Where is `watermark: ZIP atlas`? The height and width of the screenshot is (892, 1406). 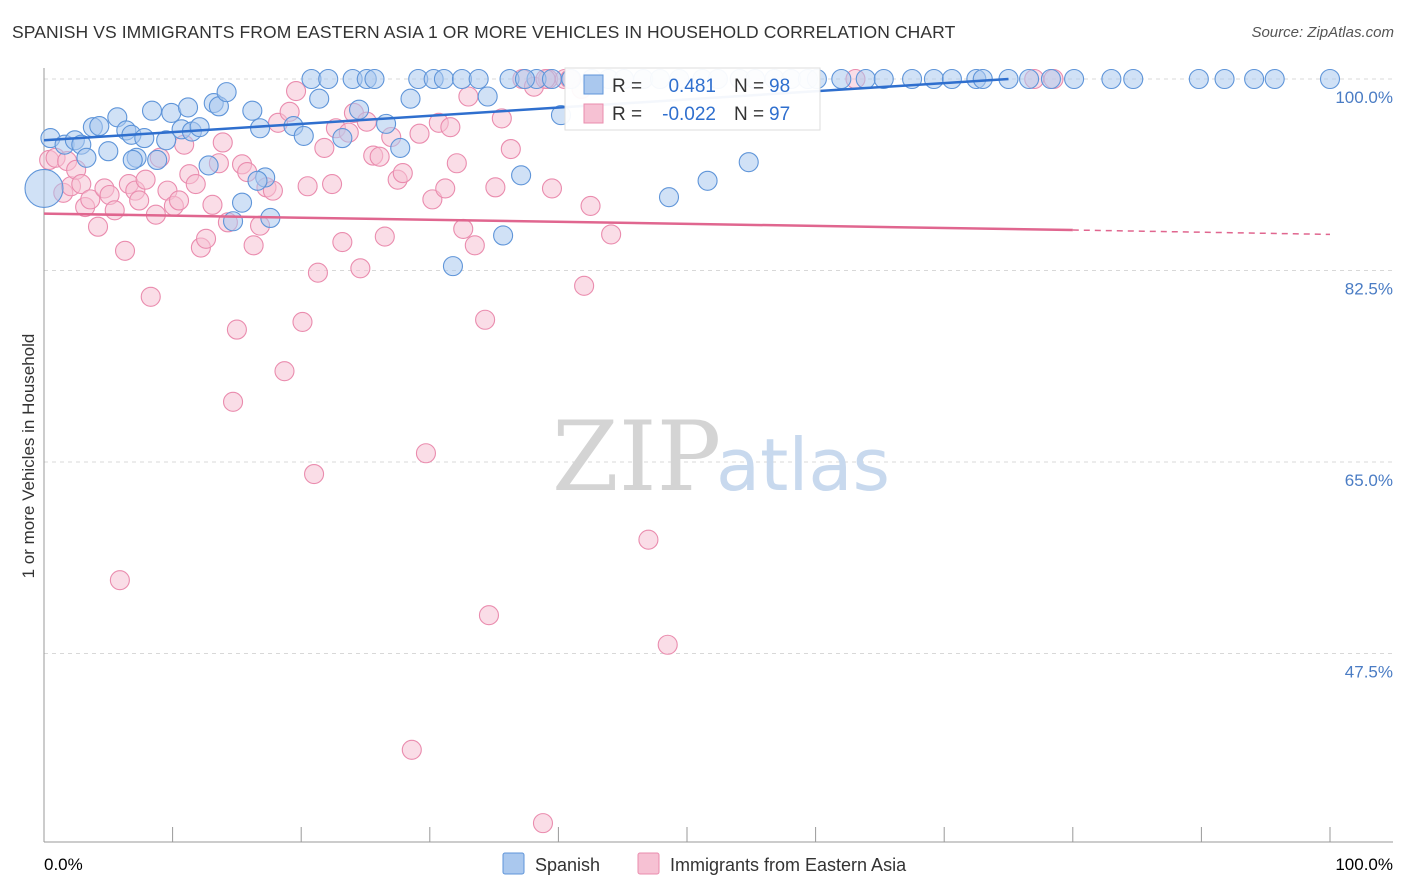 watermark: ZIP atlas is located at coordinates (721, 457).